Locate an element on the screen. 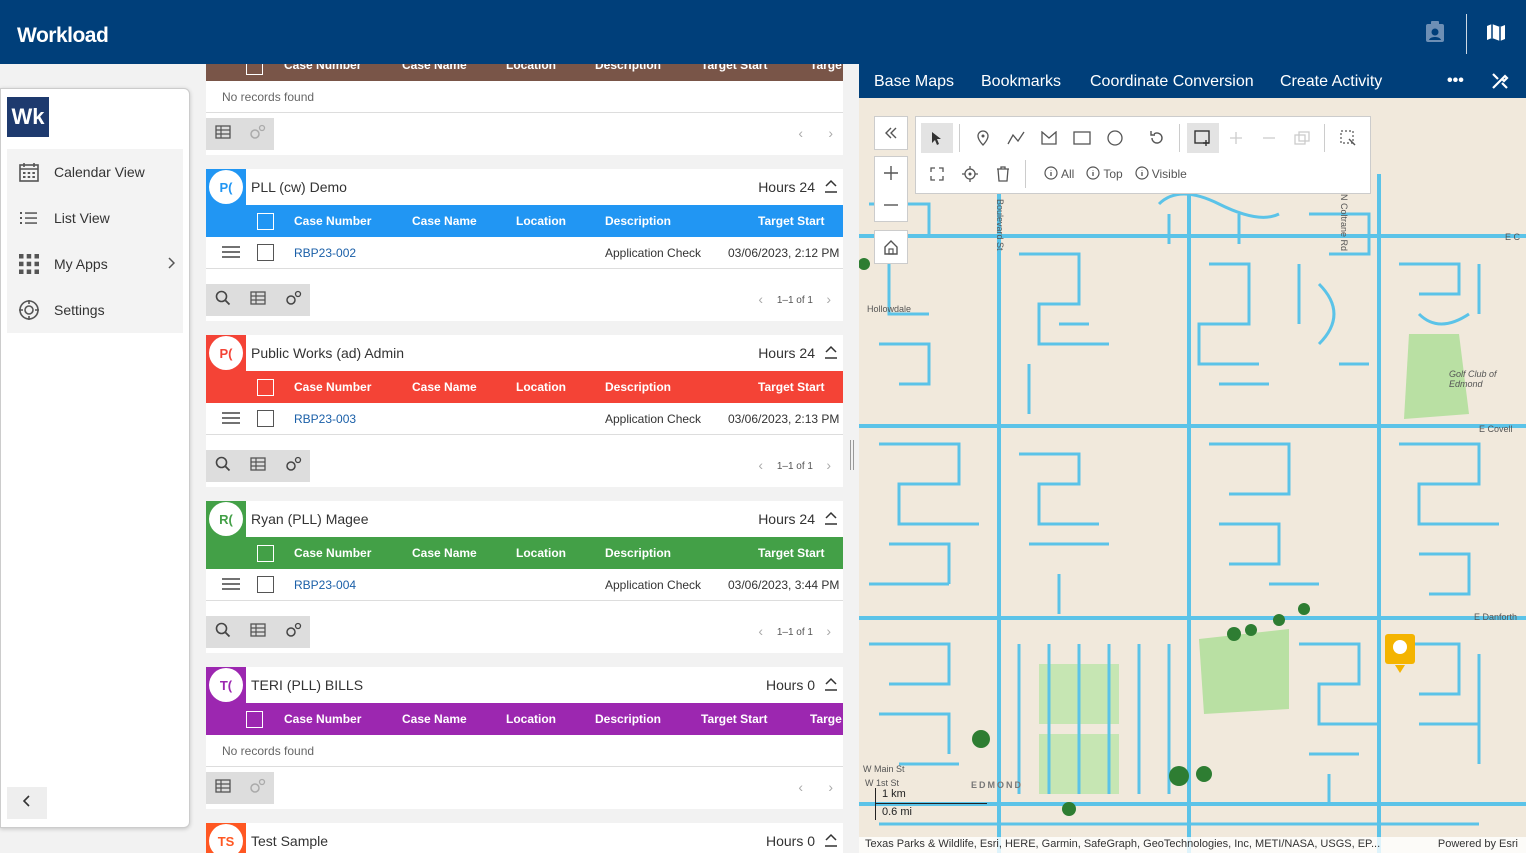 This screenshot has width=1526, height=853. point-tool-icon is located at coordinates (983, 138).